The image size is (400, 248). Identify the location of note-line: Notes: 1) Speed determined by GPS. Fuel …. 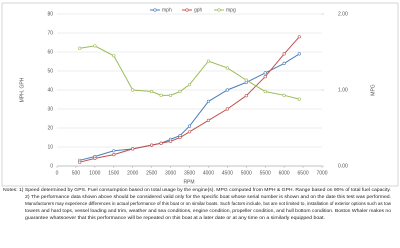
(197, 189).